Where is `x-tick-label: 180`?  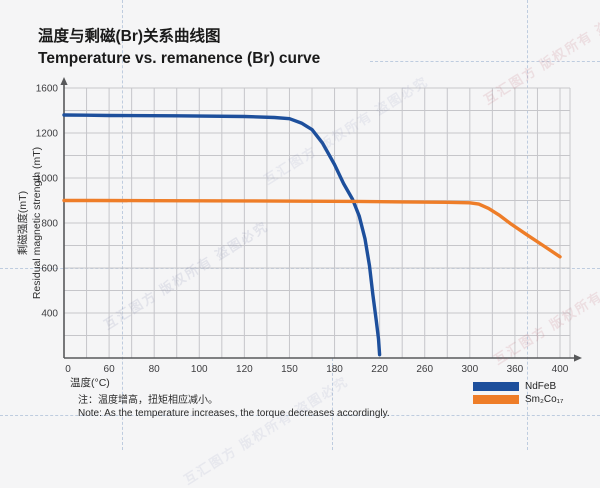
x-tick-label: 180 is located at coordinates (334, 369).